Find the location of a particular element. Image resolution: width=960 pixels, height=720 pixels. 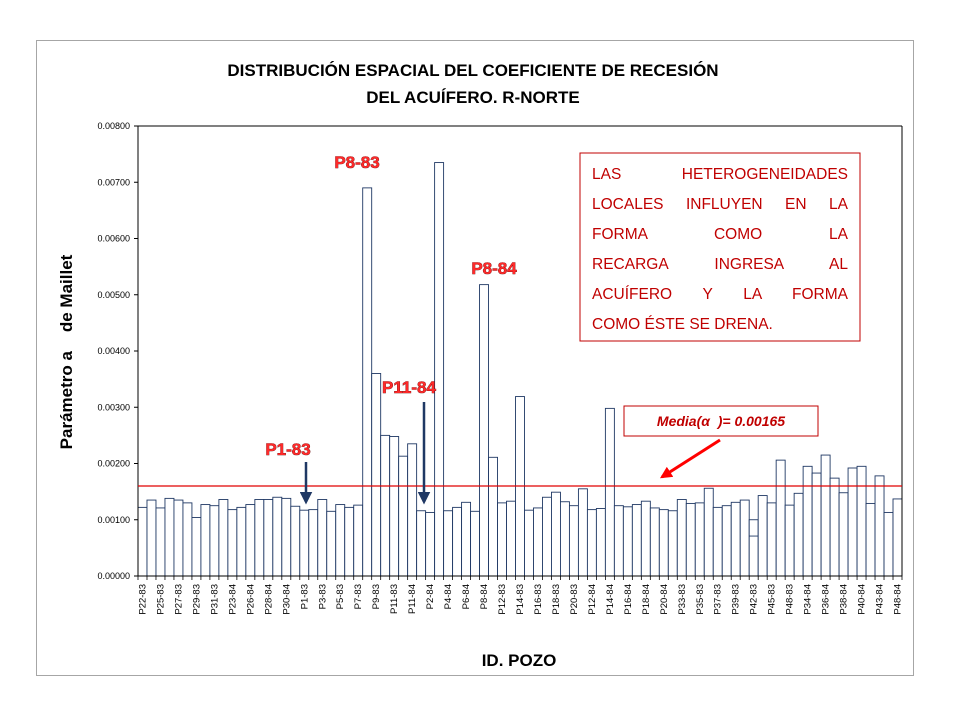

x-tick-label-28: P11-83 is located at coordinates (394, 599).